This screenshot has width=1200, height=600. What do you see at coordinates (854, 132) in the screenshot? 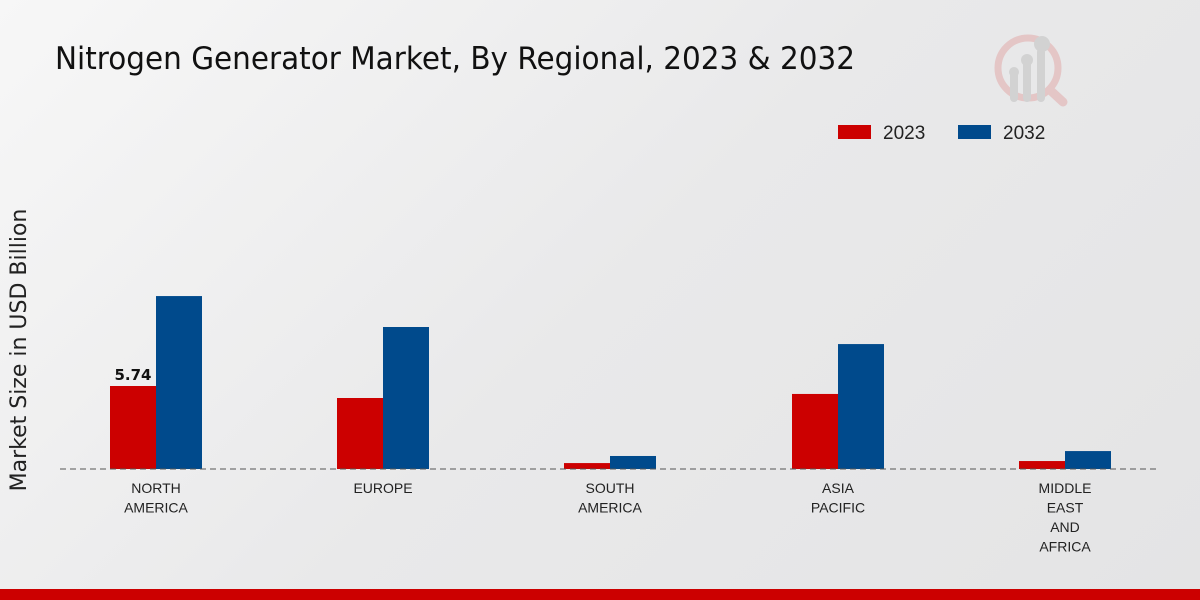
I see `legend-swatch-2023` at bounding box center [854, 132].